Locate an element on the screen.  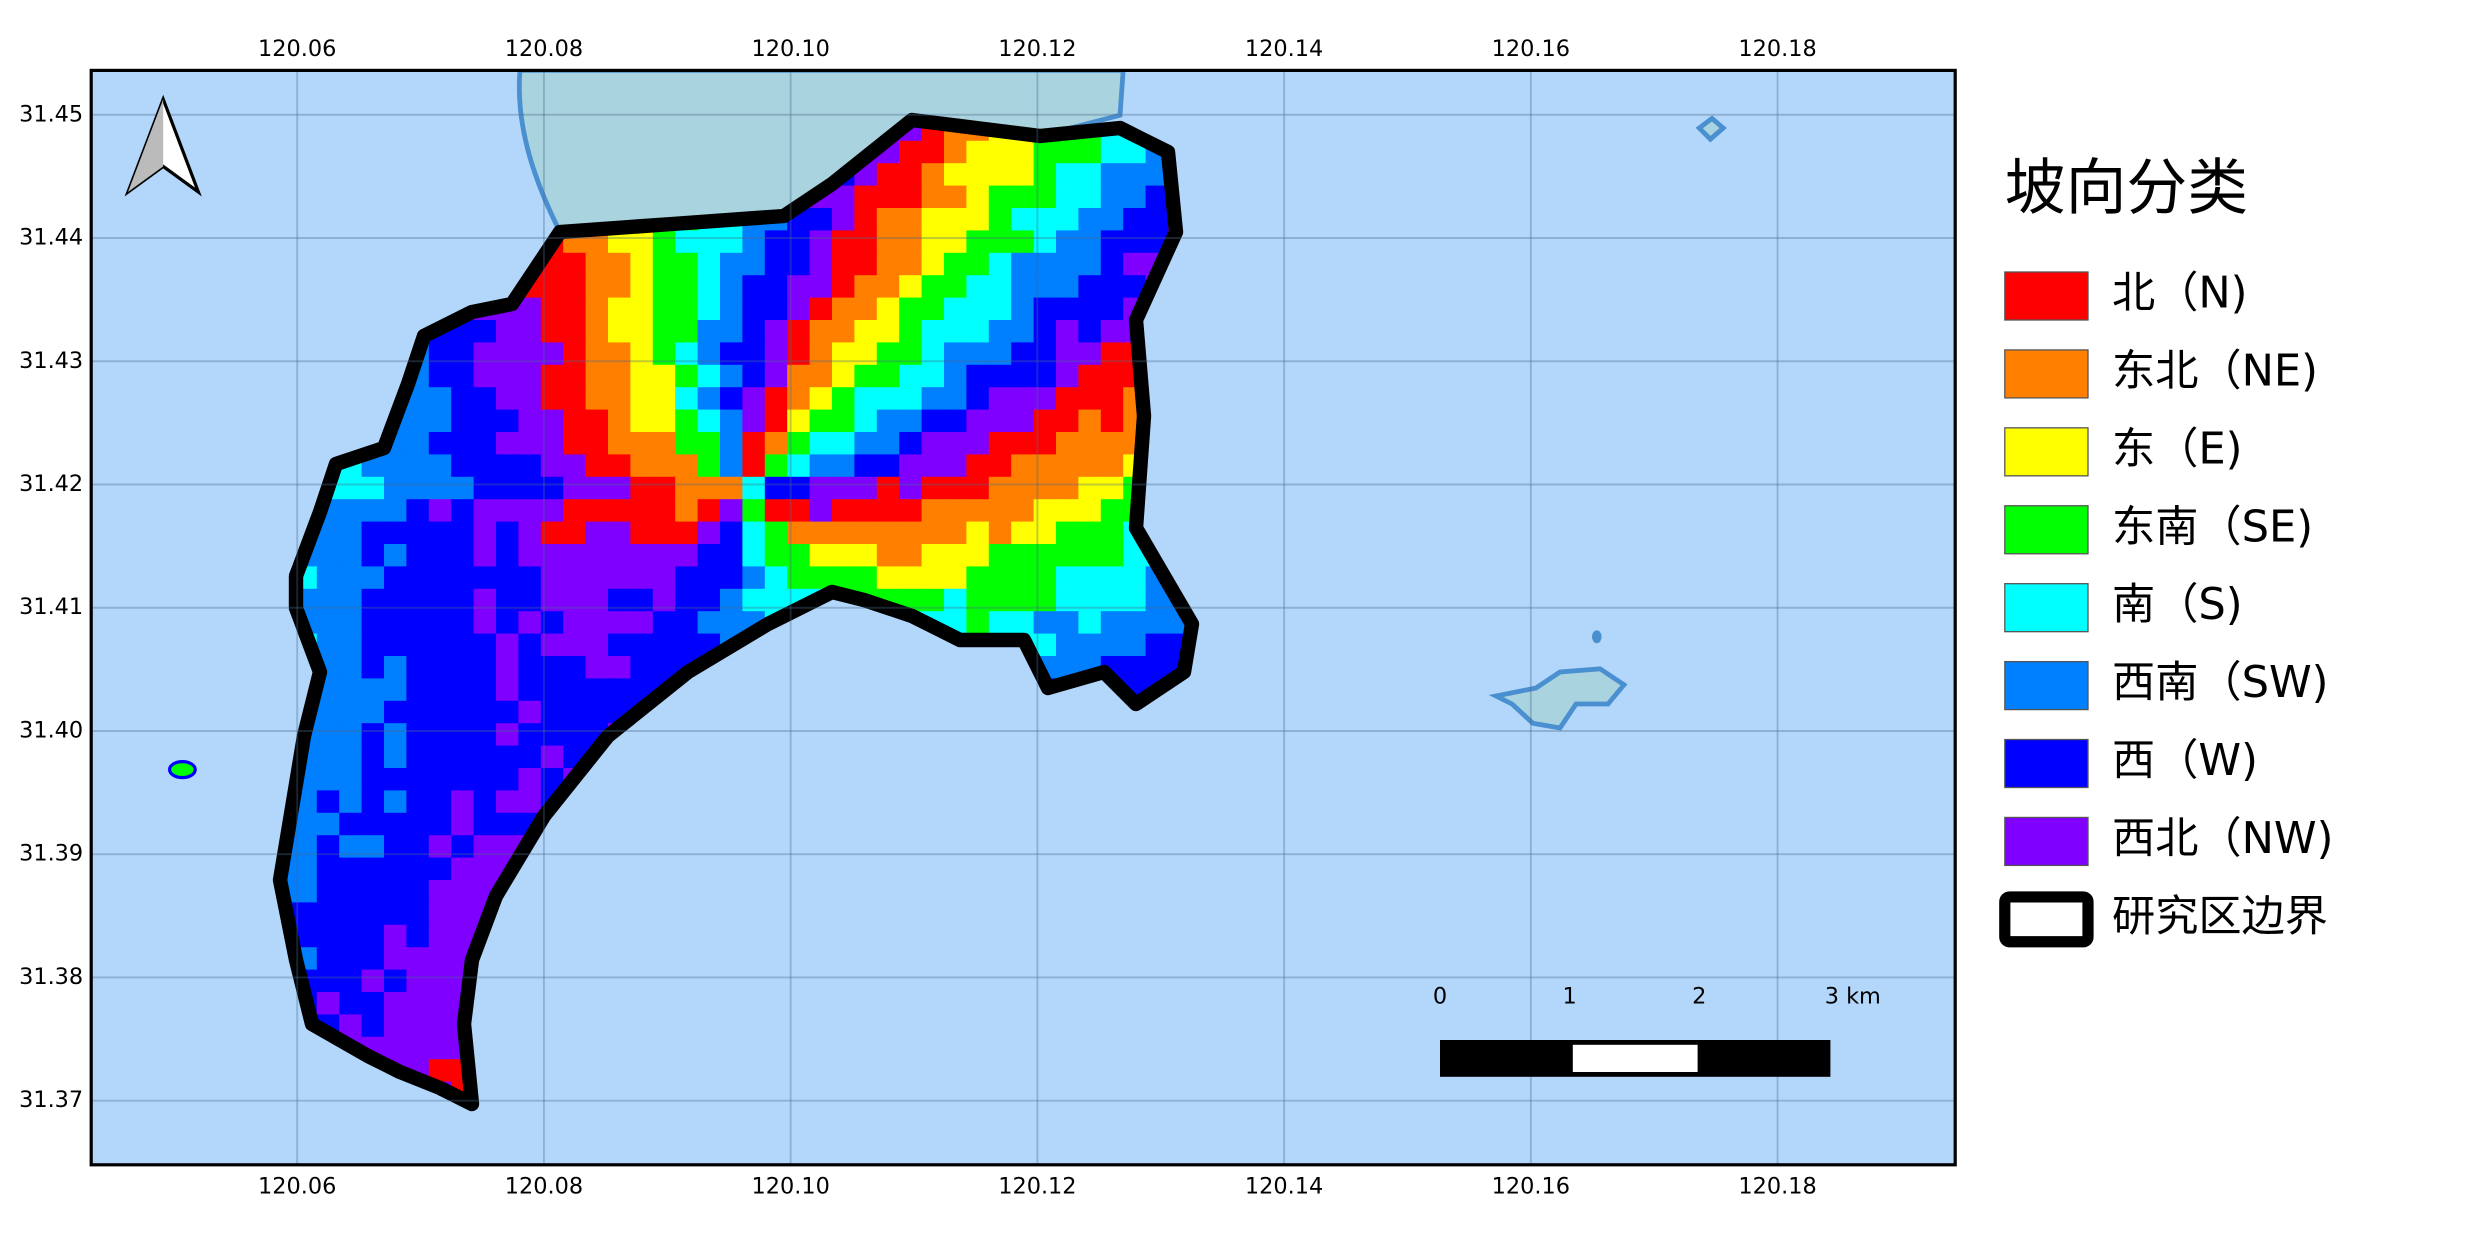
x-tick-label: 120.10 is located at coordinates (790, 49).